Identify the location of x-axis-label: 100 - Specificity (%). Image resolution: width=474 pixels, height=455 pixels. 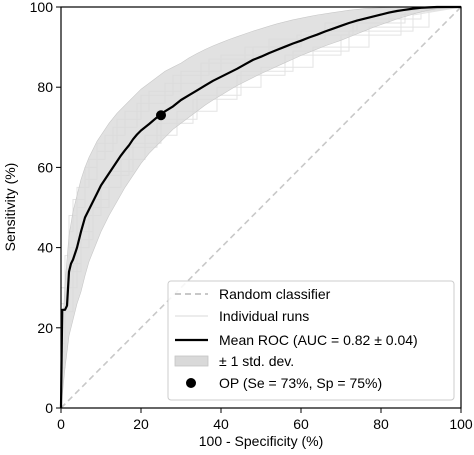
(261, 441).